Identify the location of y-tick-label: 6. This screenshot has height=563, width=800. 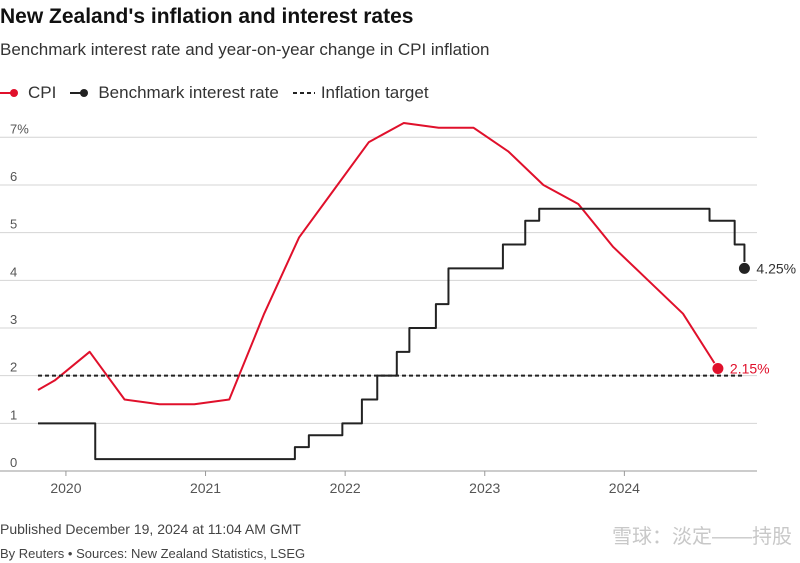
(13, 176).